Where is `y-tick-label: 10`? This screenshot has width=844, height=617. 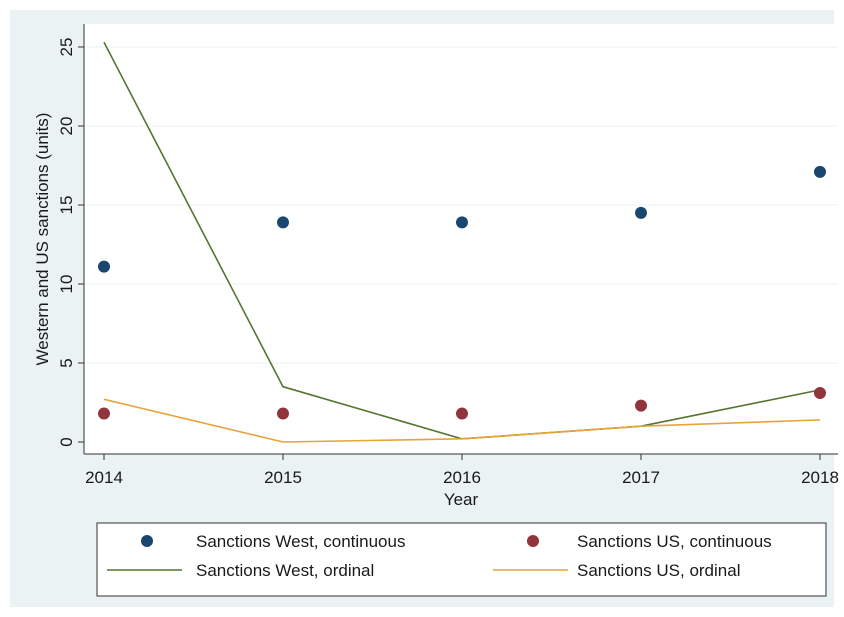
y-tick-label: 10 is located at coordinates (66, 284).